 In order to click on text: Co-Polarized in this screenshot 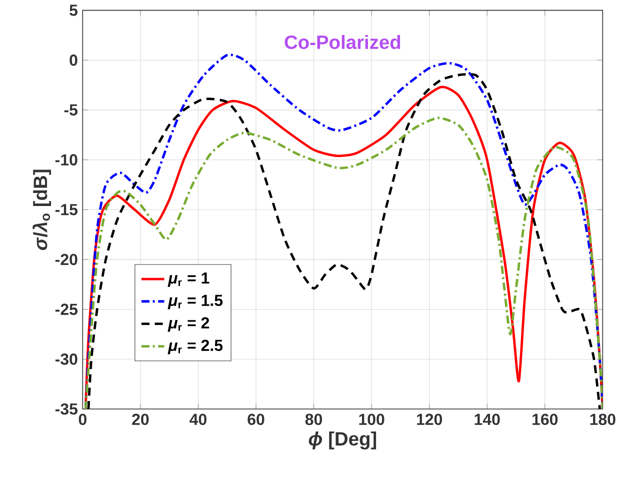, I will do `click(342, 42)`.